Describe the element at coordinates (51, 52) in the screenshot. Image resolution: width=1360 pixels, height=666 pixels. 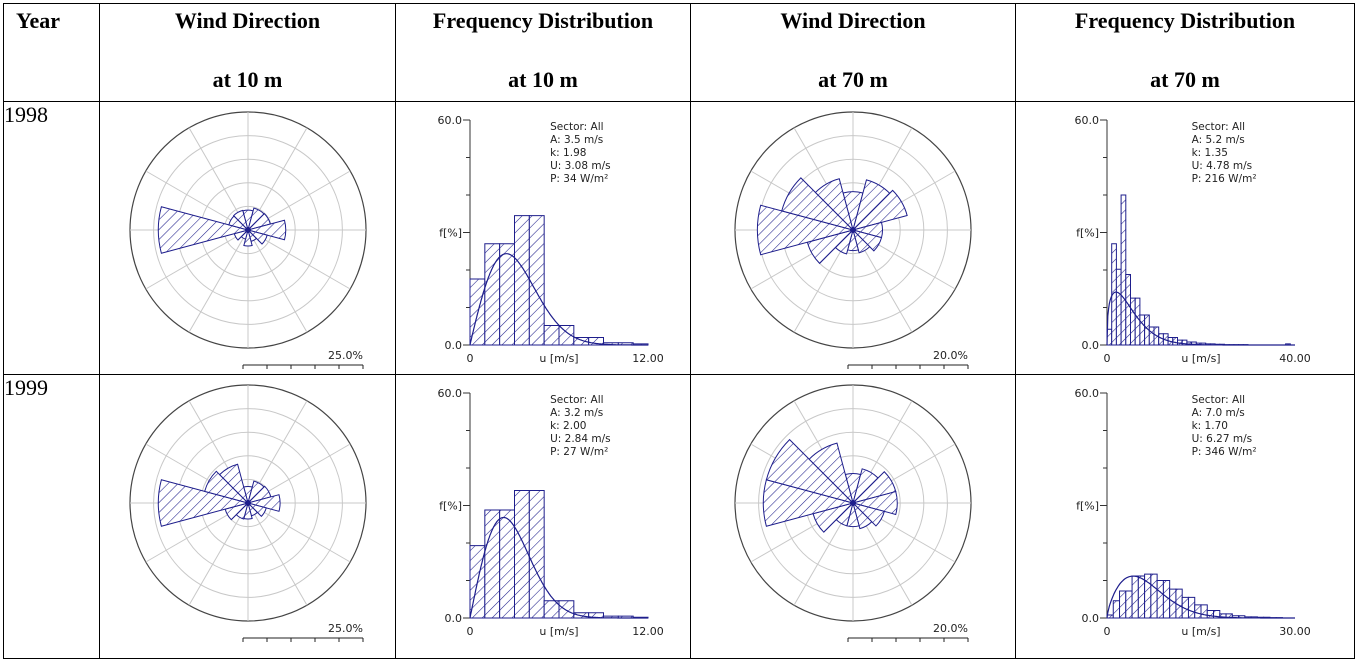
I see `year-header: Year` at that location.